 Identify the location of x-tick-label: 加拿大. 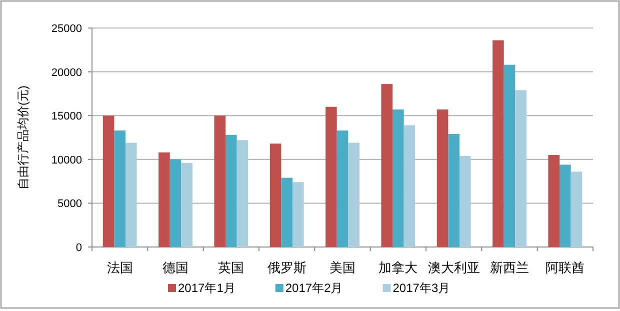
(398, 267).